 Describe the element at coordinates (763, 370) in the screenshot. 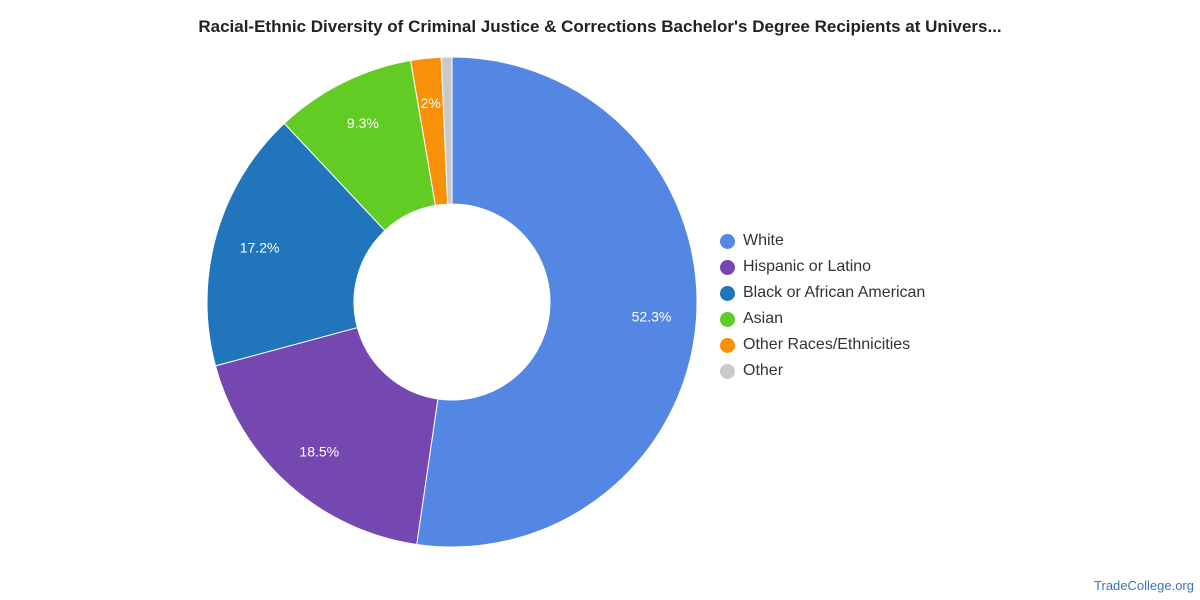

I see `legend-label: Other` at that location.